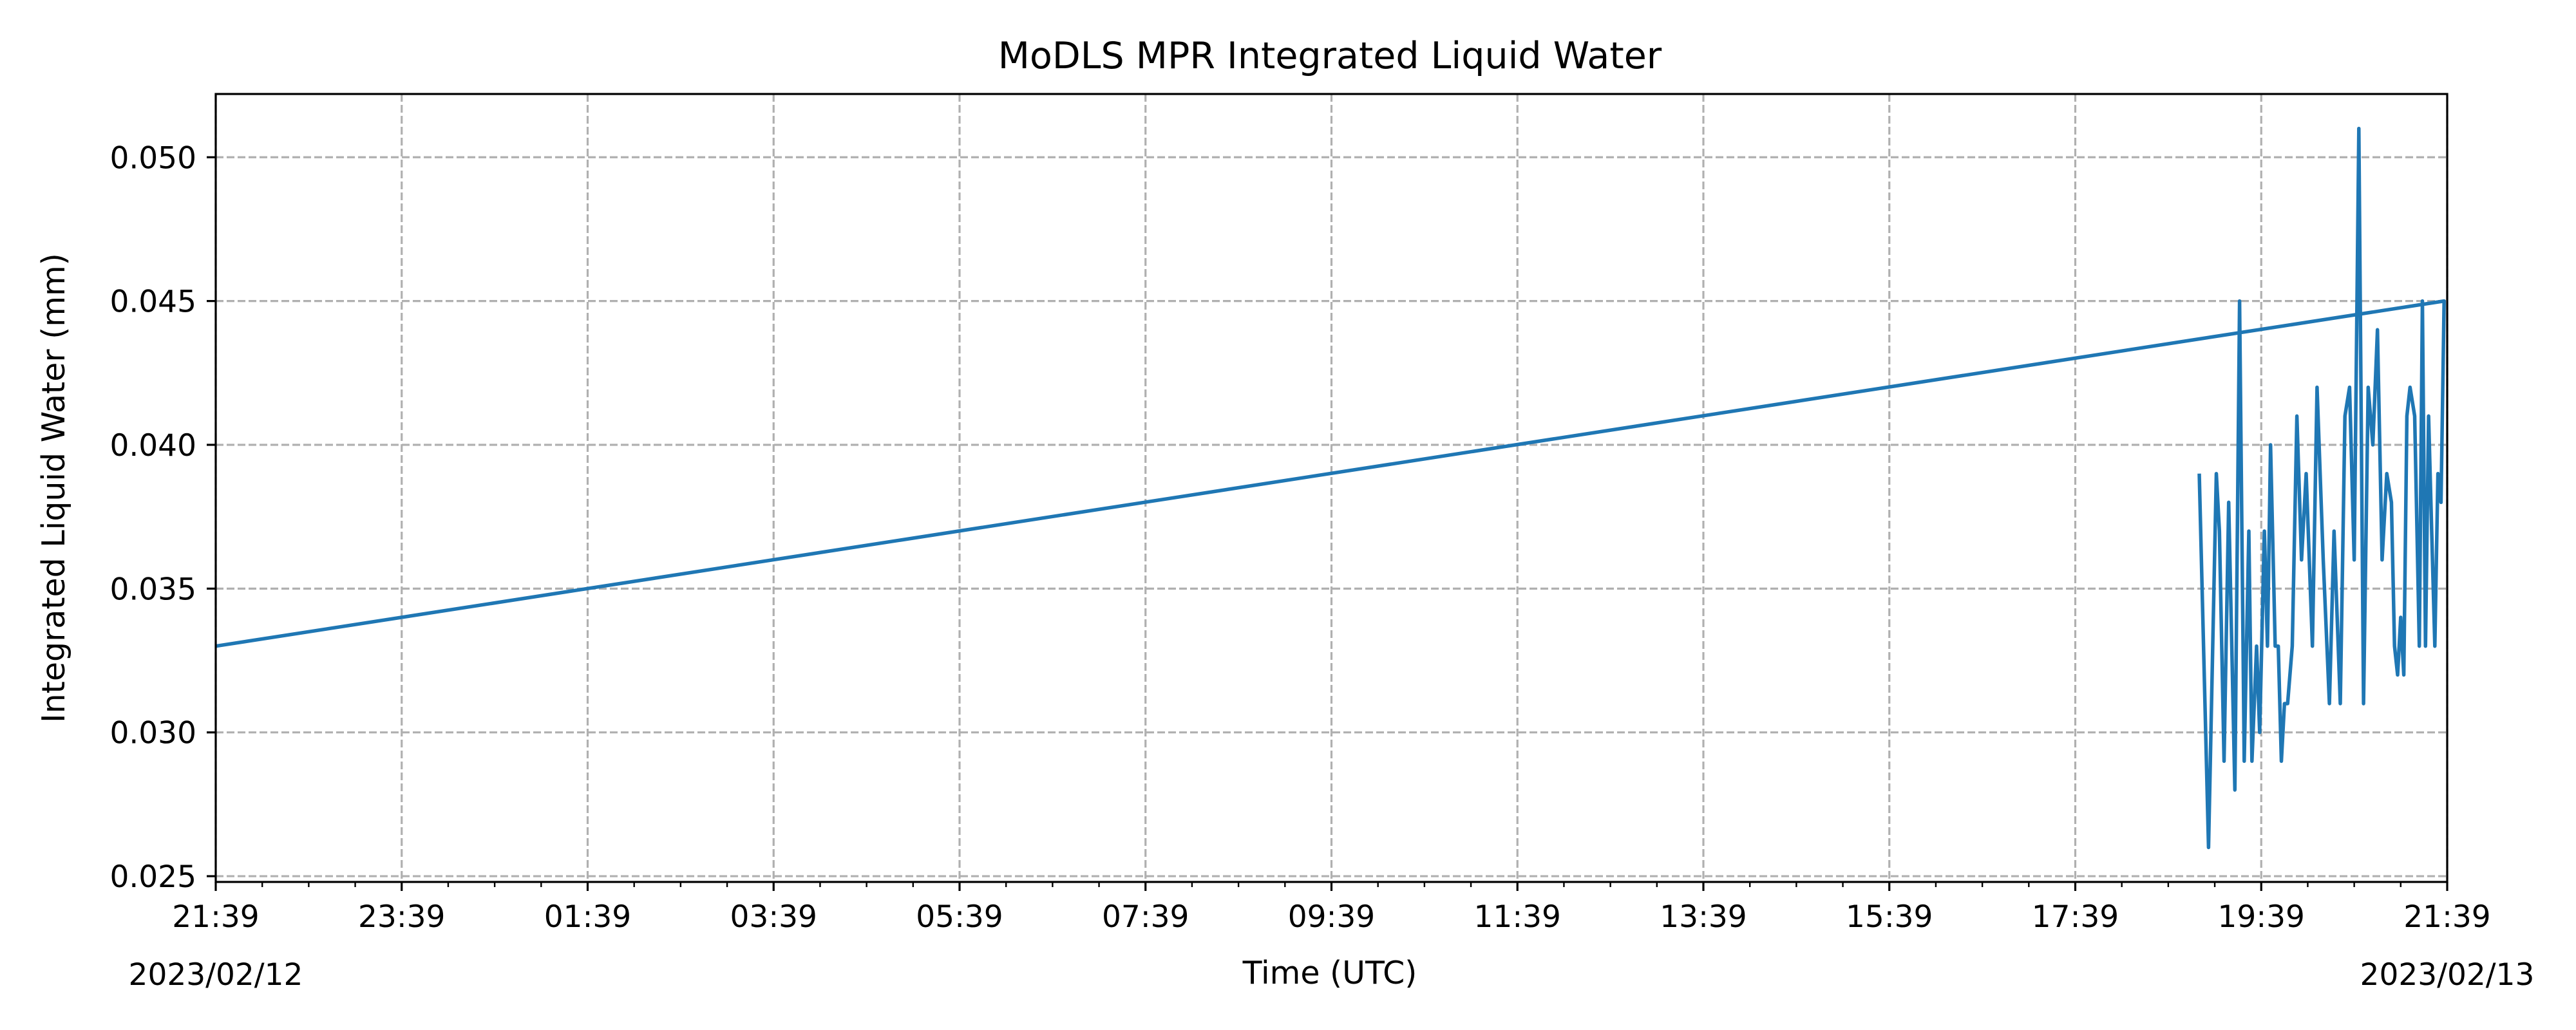 The width and height of the screenshot is (2576, 1030). Describe the element at coordinates (1145, 917) in the screenshot. I see `x-tick-label: 07:39` at that location.